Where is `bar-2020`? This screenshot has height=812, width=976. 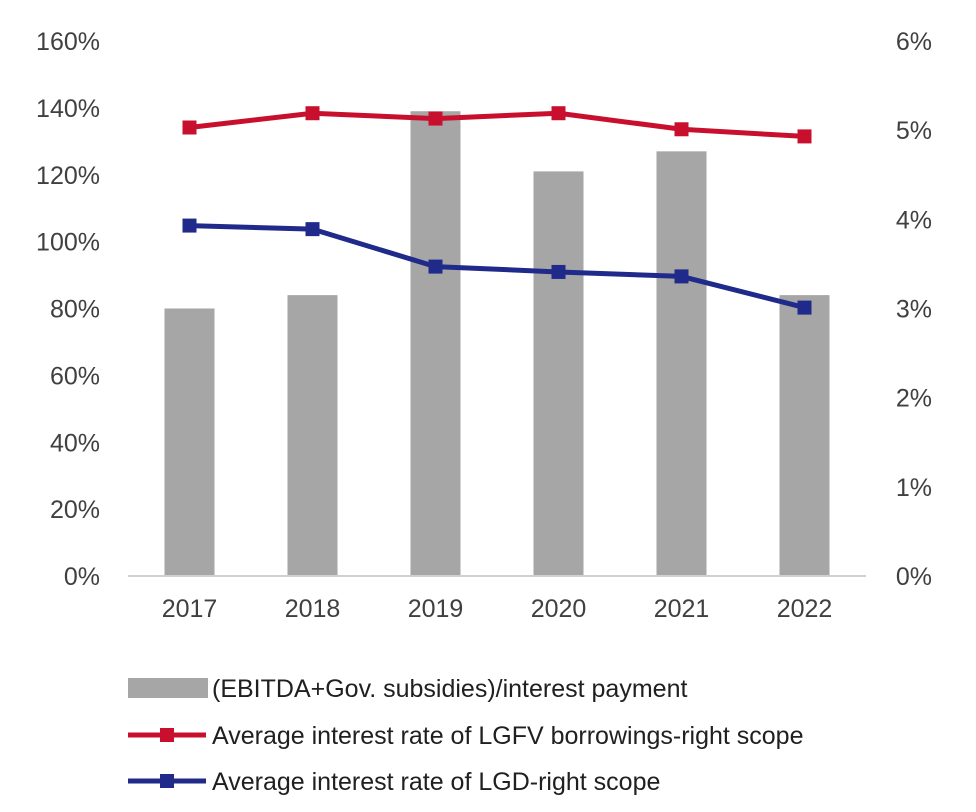 bar-2020 is located at coordinates (558, 373).